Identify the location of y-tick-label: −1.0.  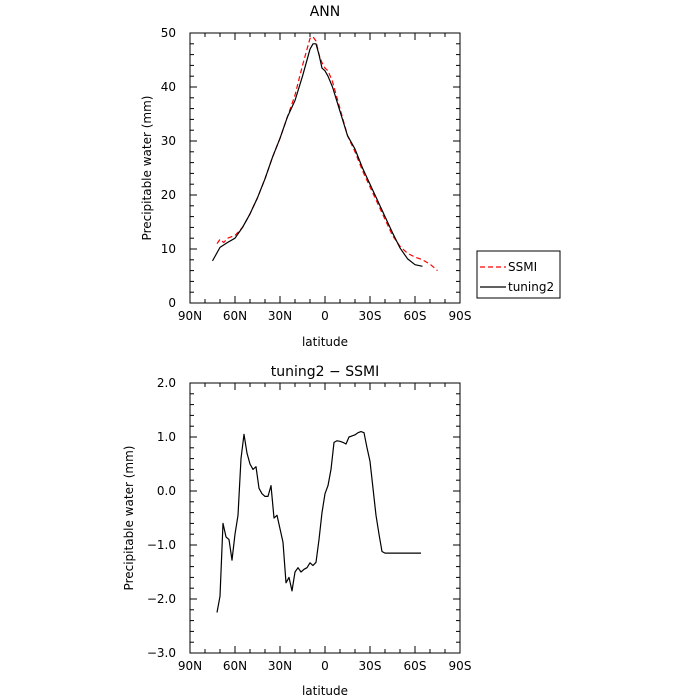
(161, 545).